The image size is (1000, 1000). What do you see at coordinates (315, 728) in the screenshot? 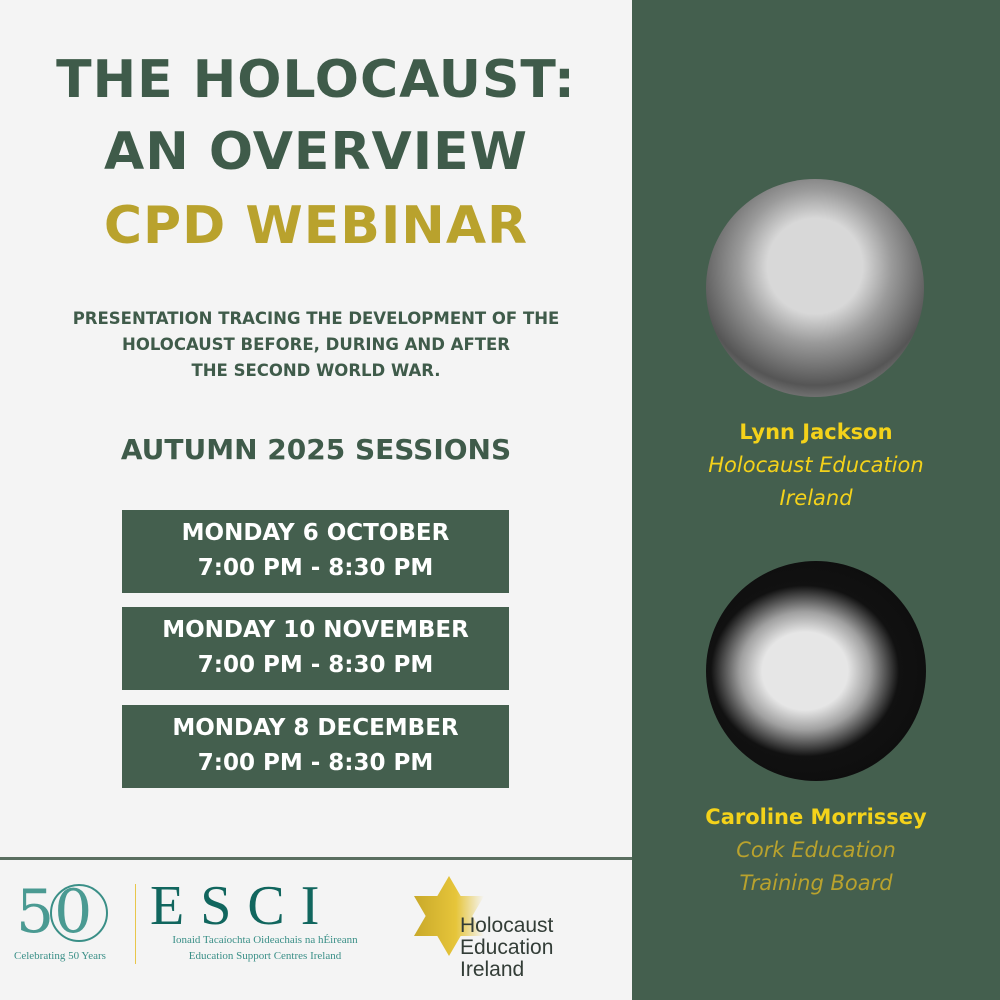
I see `session-date: MONDAY 8 DECEMBER` at bounding box center [315, 728].